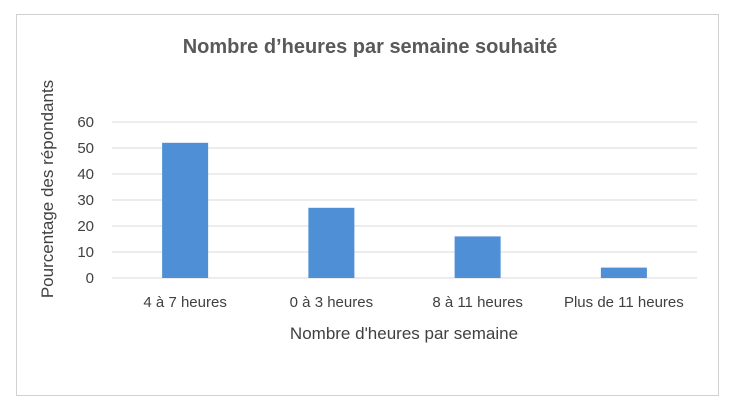  What do you see at coordinates (624, 302) in the screenshot?
I see `x-tick-label: Plus de 11 heures` at bounding box center [624, 302].